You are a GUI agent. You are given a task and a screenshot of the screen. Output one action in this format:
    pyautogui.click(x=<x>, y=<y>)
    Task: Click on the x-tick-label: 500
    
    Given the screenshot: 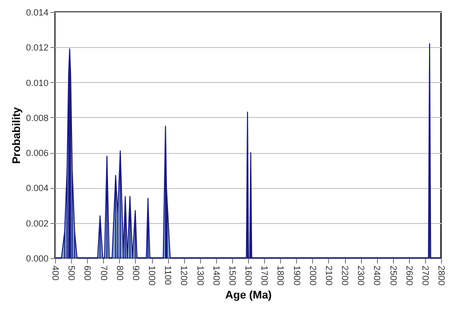 What is the action you would take?
    pyautogui.click(x=71, y=273)
    